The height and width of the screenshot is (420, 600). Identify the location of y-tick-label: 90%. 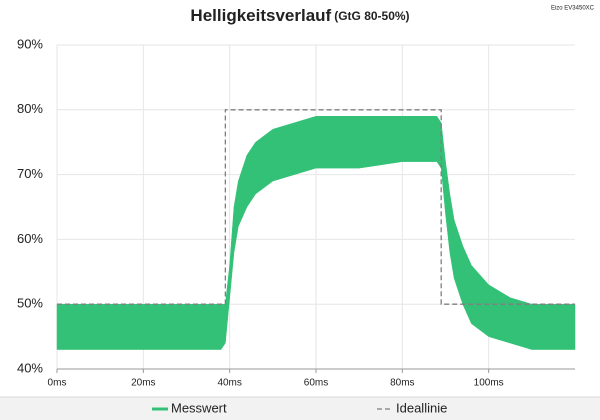
(30, 43).